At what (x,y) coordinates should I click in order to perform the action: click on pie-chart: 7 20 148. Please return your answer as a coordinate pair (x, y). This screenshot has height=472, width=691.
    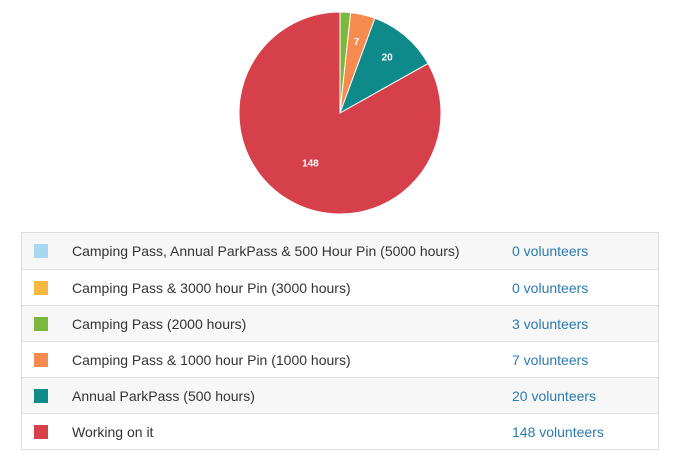
    Looking at the image, I should click on (340, 117).